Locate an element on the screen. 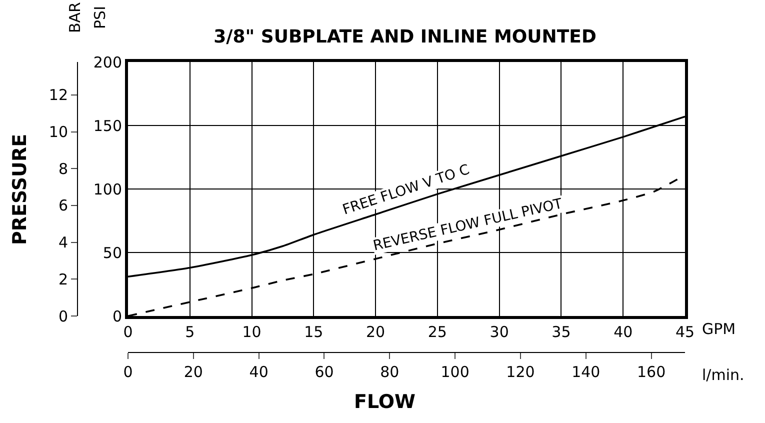 The image size is (765, 423). y-tick-label: 200 is located at coordinates (107, 62).